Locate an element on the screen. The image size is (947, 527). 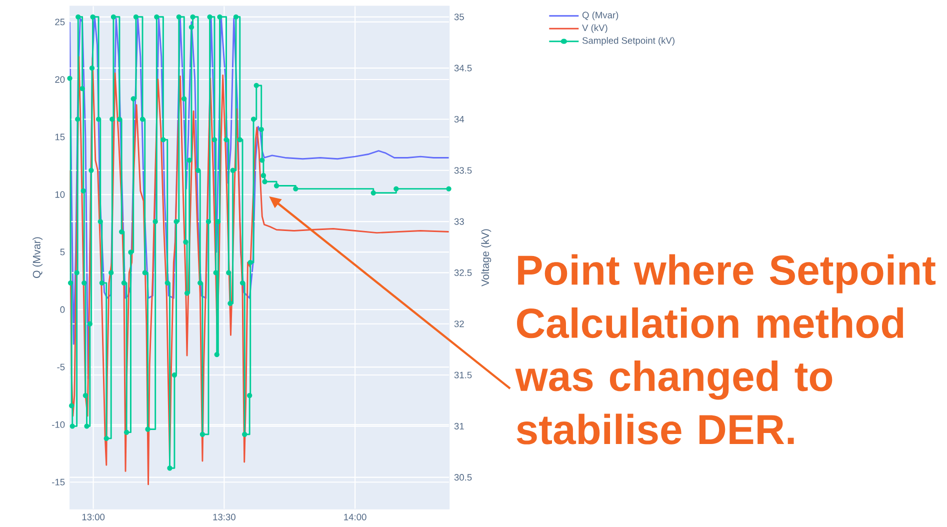
y2-axis-title: Voltage (kV) is located at coordinates (486, 257).